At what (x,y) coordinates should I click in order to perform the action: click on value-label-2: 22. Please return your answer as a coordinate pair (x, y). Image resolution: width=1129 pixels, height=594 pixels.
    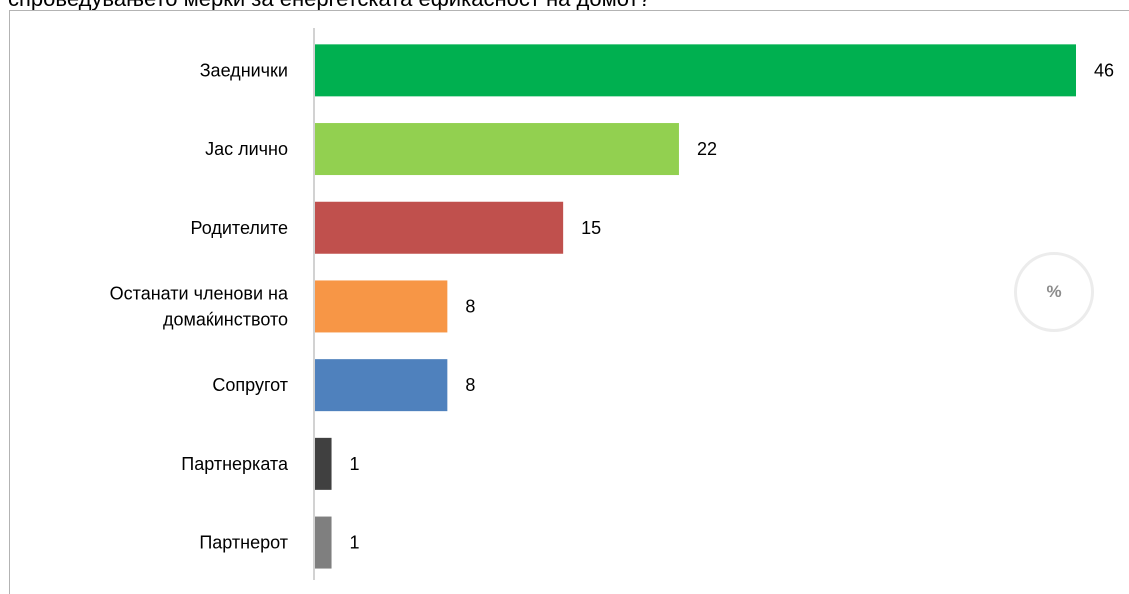
    Looking at the image, I should click on (707, 149).